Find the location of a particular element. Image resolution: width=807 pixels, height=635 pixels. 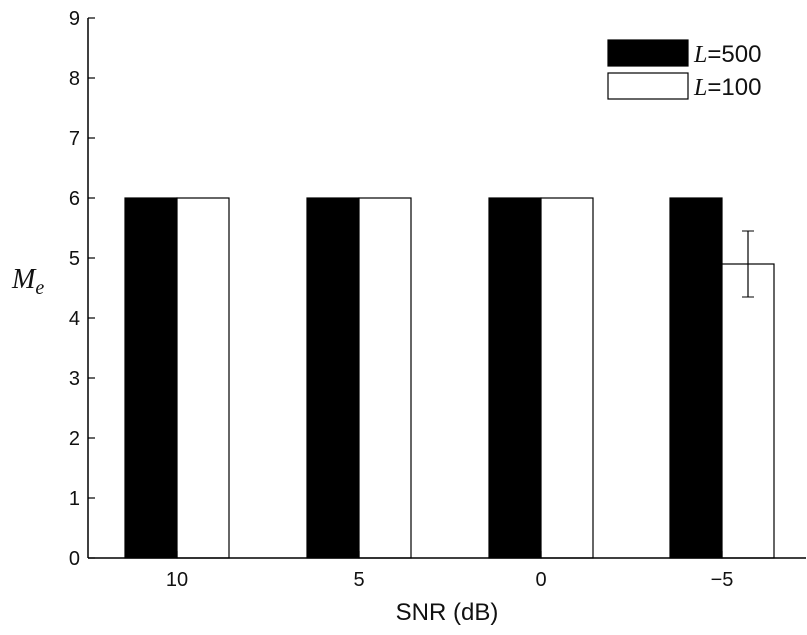

x-axis-label: SNR (dB) is located at coordinates (447, 612).